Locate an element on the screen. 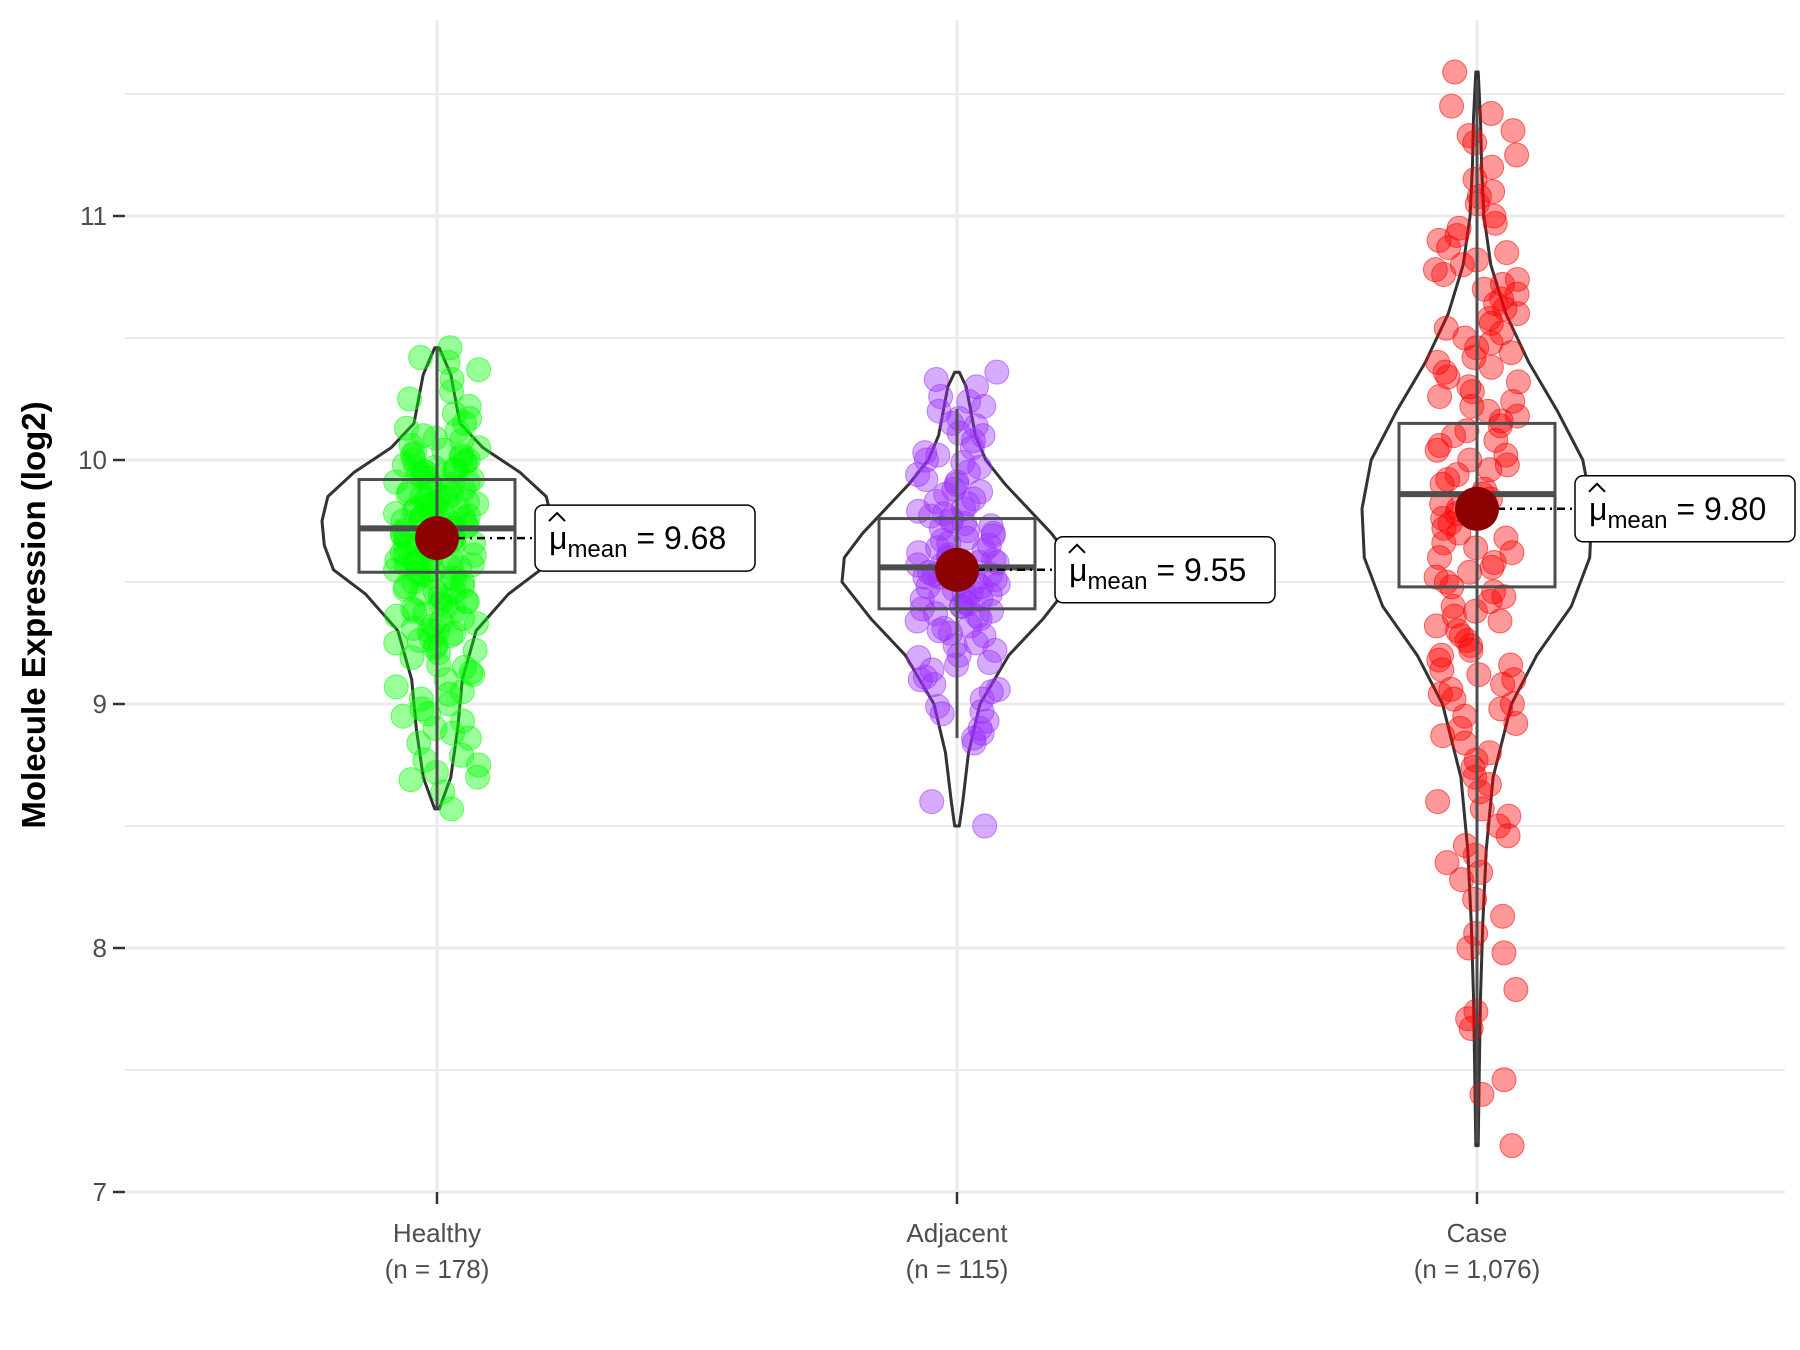 The width and height of the screenshot is (1800, 1350). y-axis-title: Molecule Expression (log2) is located at coordinates (33, 614).